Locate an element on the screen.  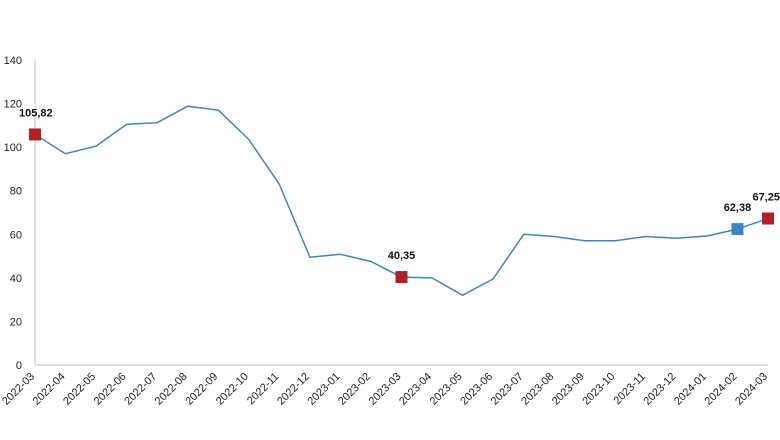
y-tick-label: 20 is located at coordinates (16, 322).